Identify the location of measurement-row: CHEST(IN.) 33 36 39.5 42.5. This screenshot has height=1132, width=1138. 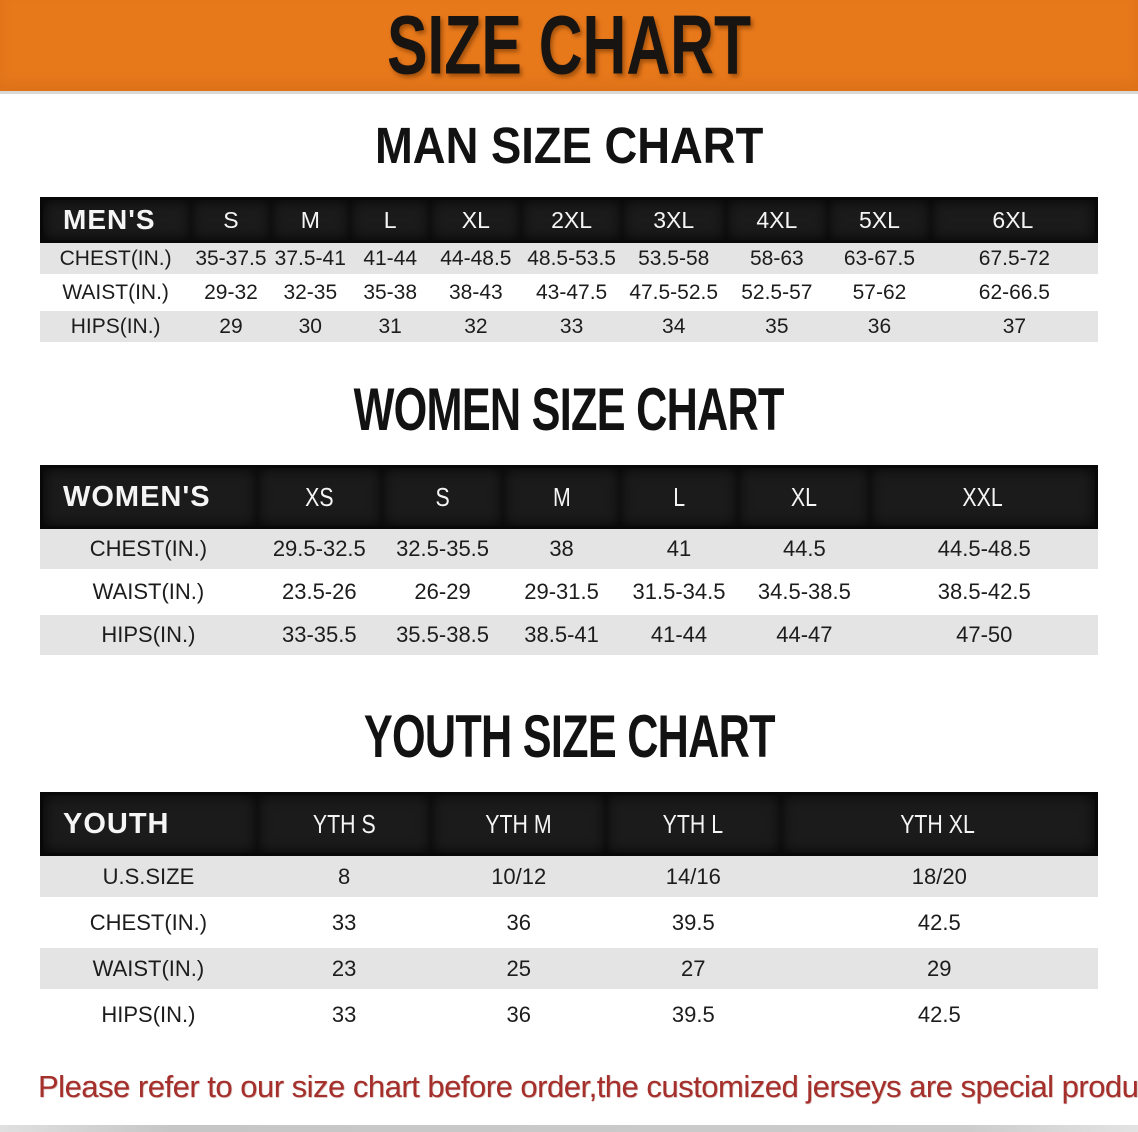
(569, 925).